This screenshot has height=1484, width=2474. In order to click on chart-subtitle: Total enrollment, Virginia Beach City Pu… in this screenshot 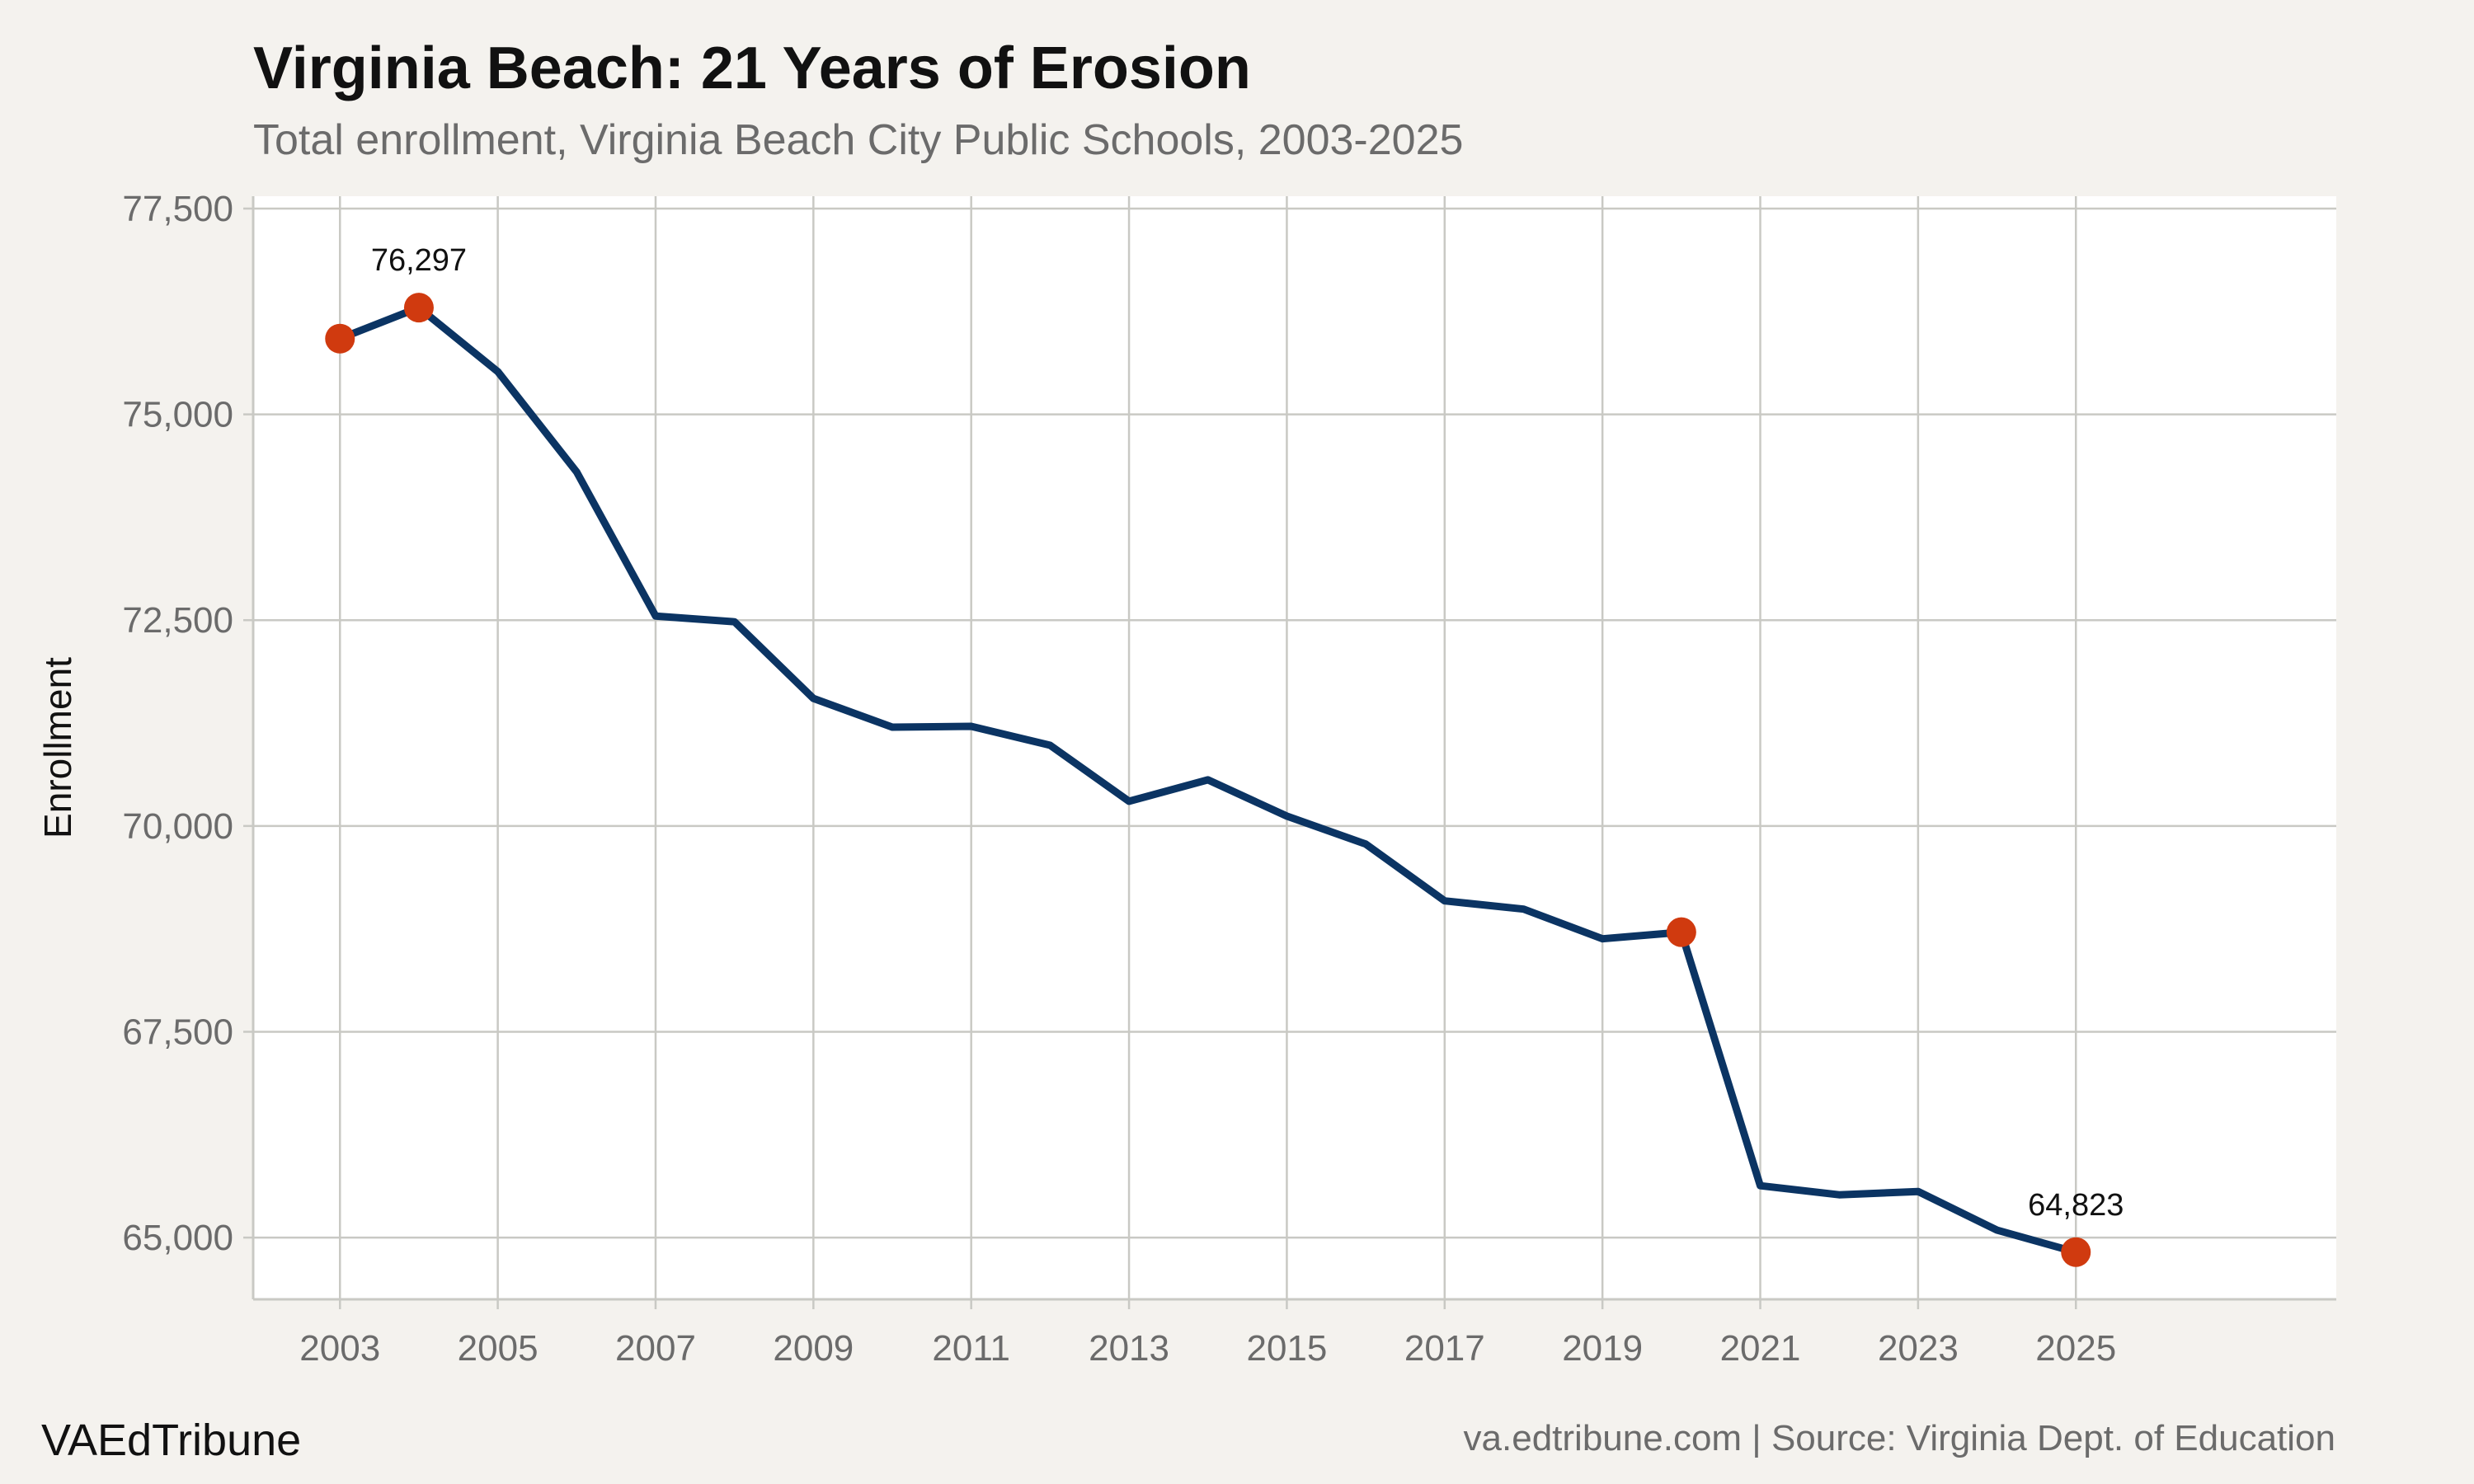, I will do `click(858, 140)`.